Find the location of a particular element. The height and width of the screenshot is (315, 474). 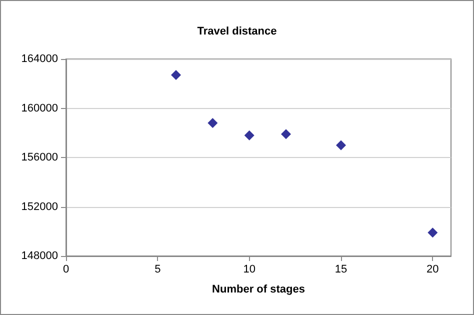

x-tick-label: 0 is located at coordinates (66, 270).